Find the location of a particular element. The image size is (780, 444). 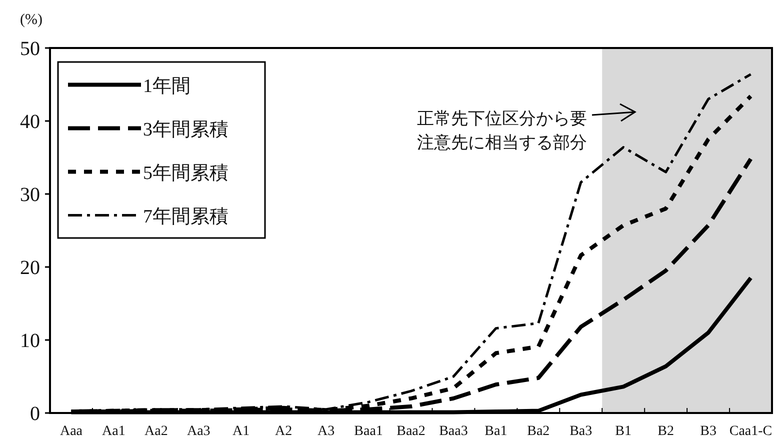

x-tick-label: Ba1 is located at coordinates (496, 431).